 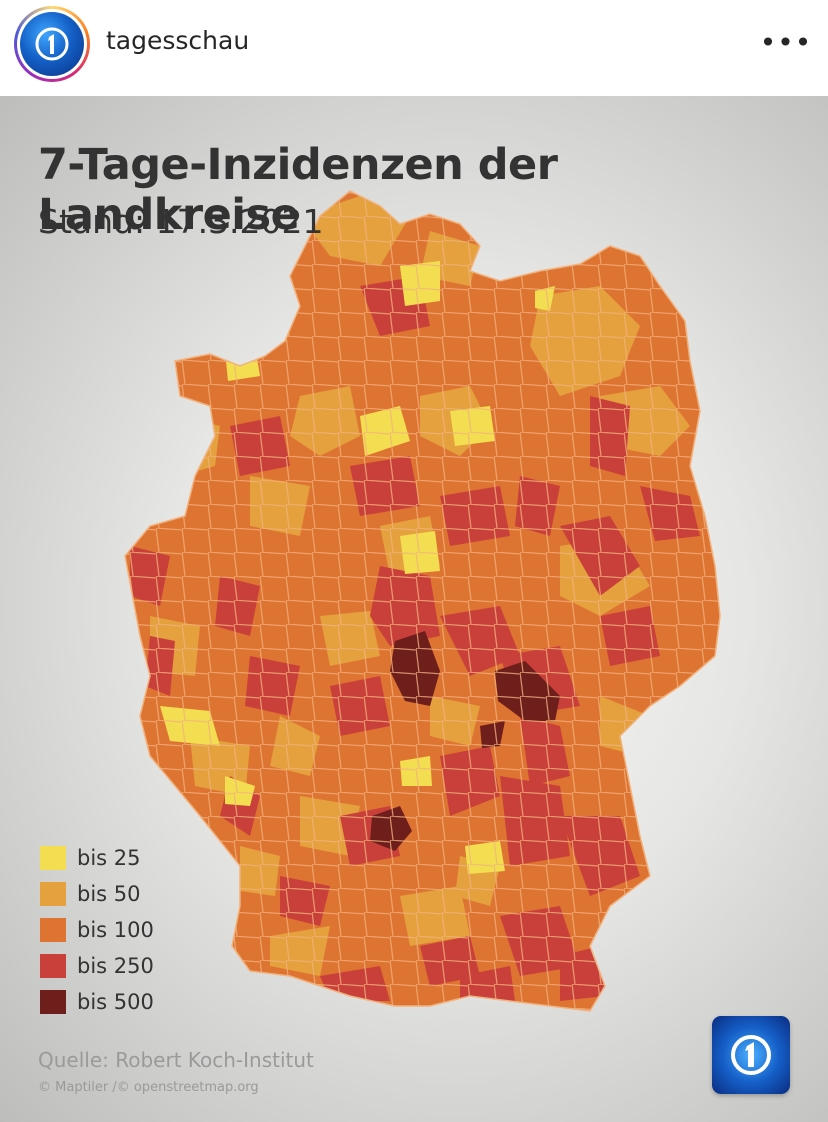 I want to click on legend-item: bis 50, so click(x=97, y=894).